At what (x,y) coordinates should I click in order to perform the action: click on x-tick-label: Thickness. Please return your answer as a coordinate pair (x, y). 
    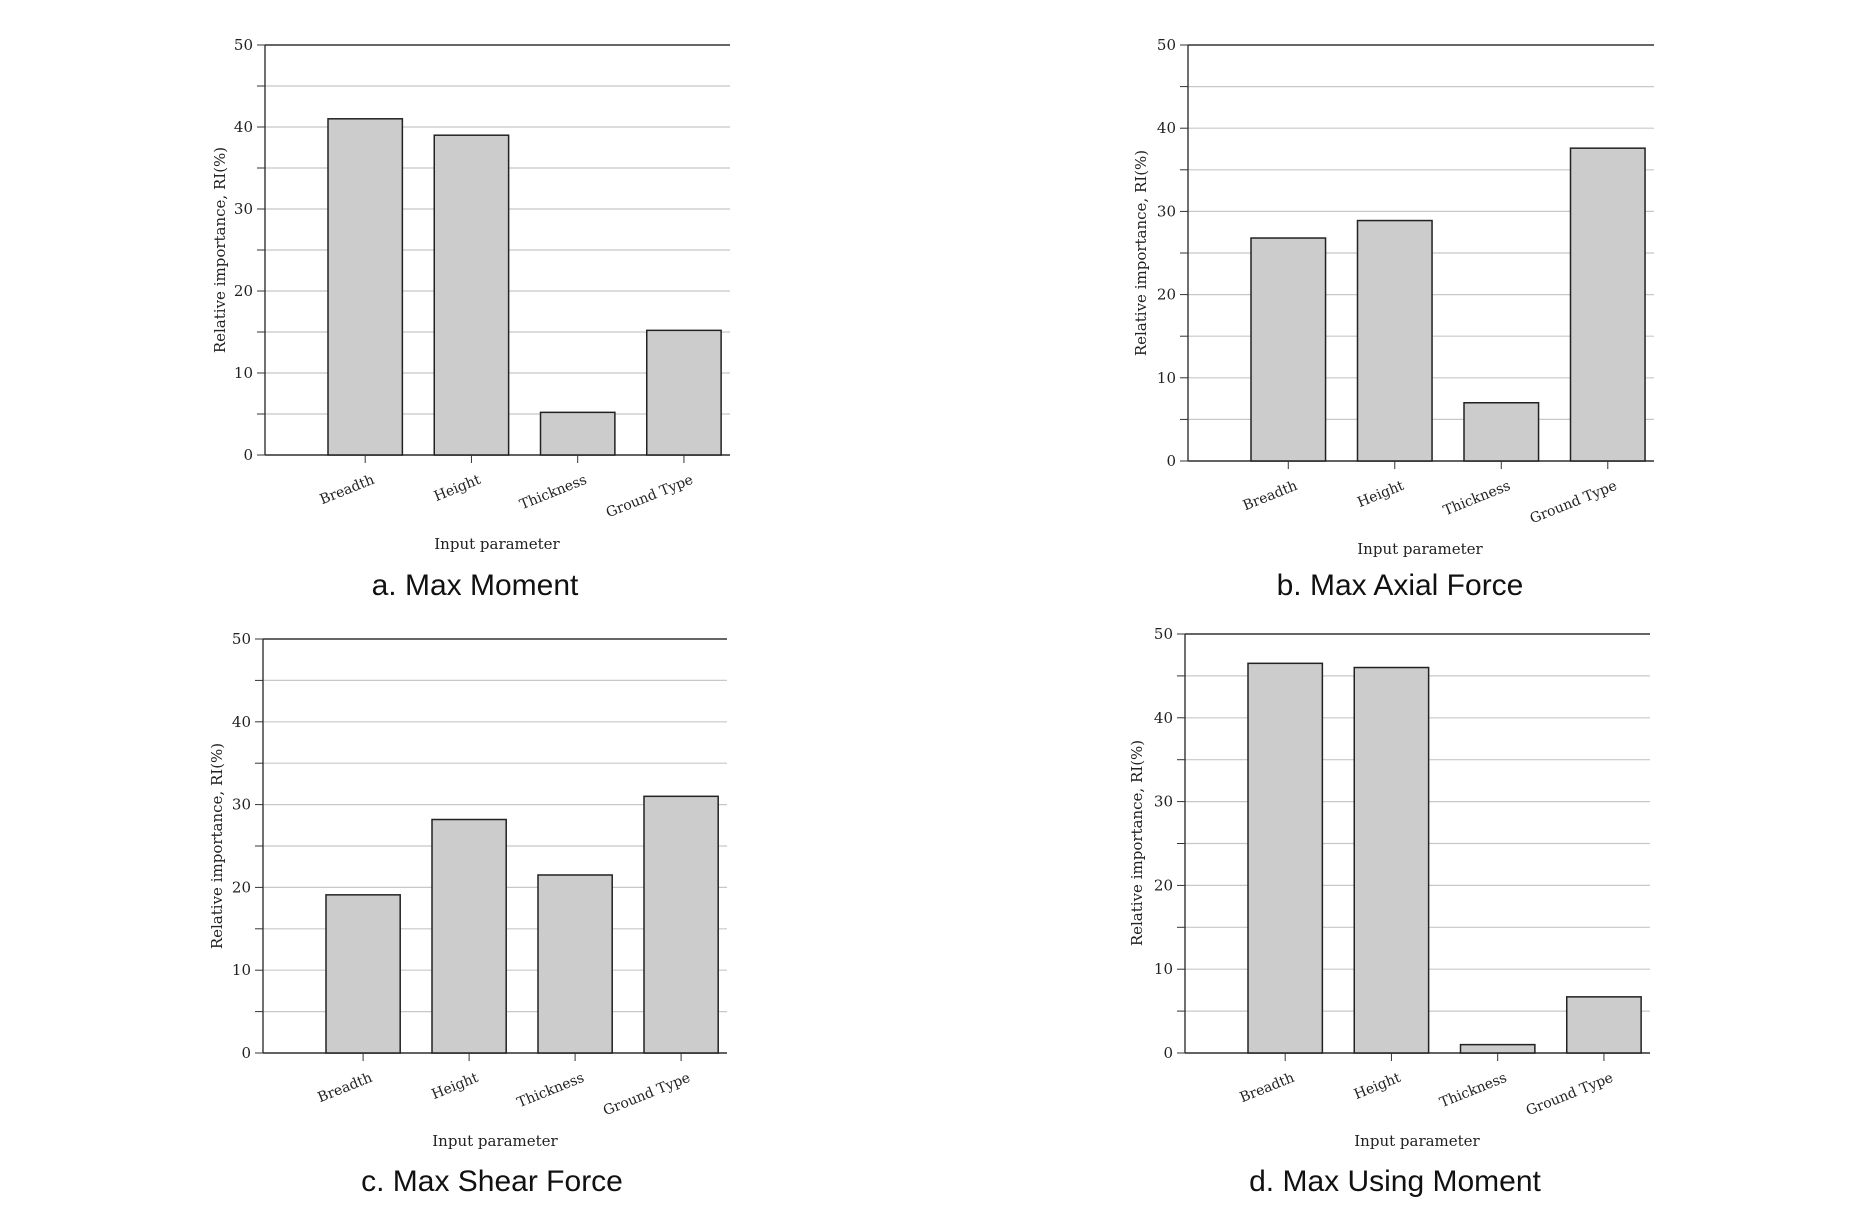
    Looking at the image, I should click on (1474, 1090).